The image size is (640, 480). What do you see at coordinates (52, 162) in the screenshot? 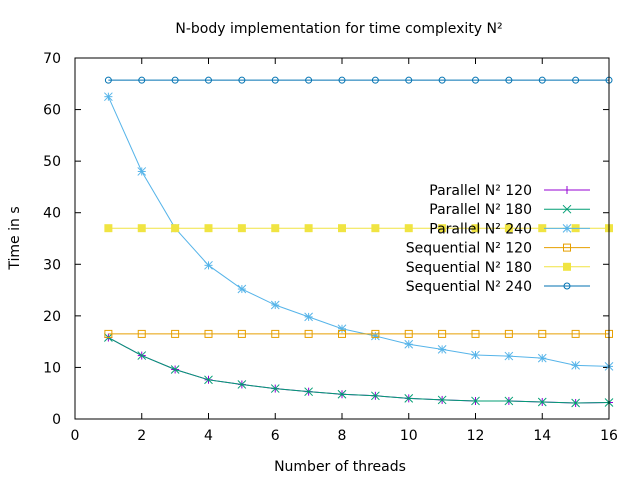
I see `y-tick-label: 50` at bounding box center [52, 162].